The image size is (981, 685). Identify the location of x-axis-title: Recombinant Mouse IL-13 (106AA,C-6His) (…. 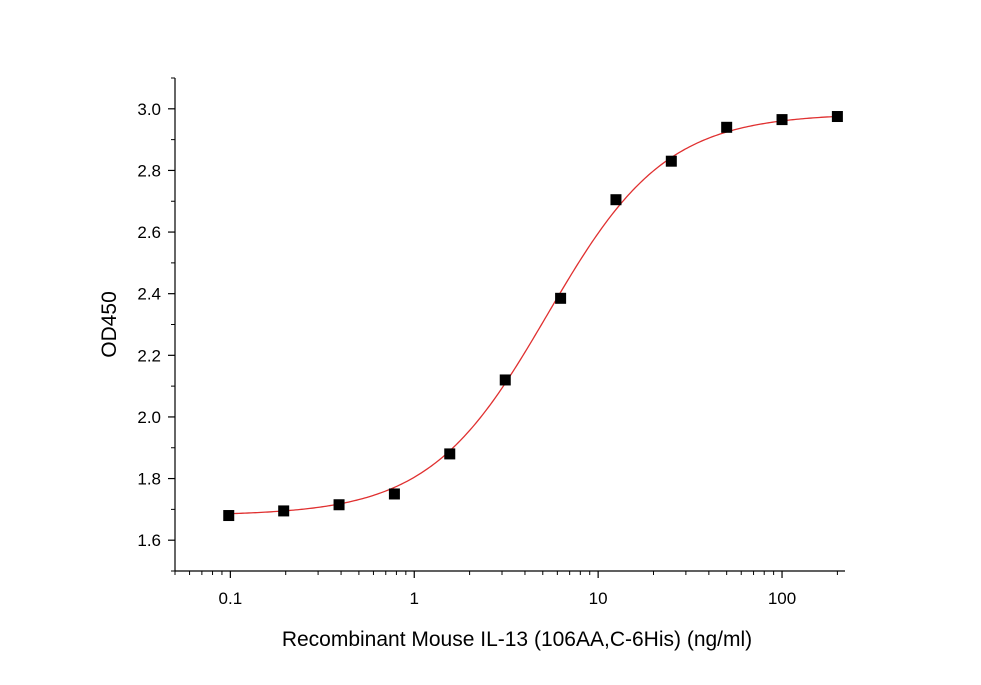
(517, 639).